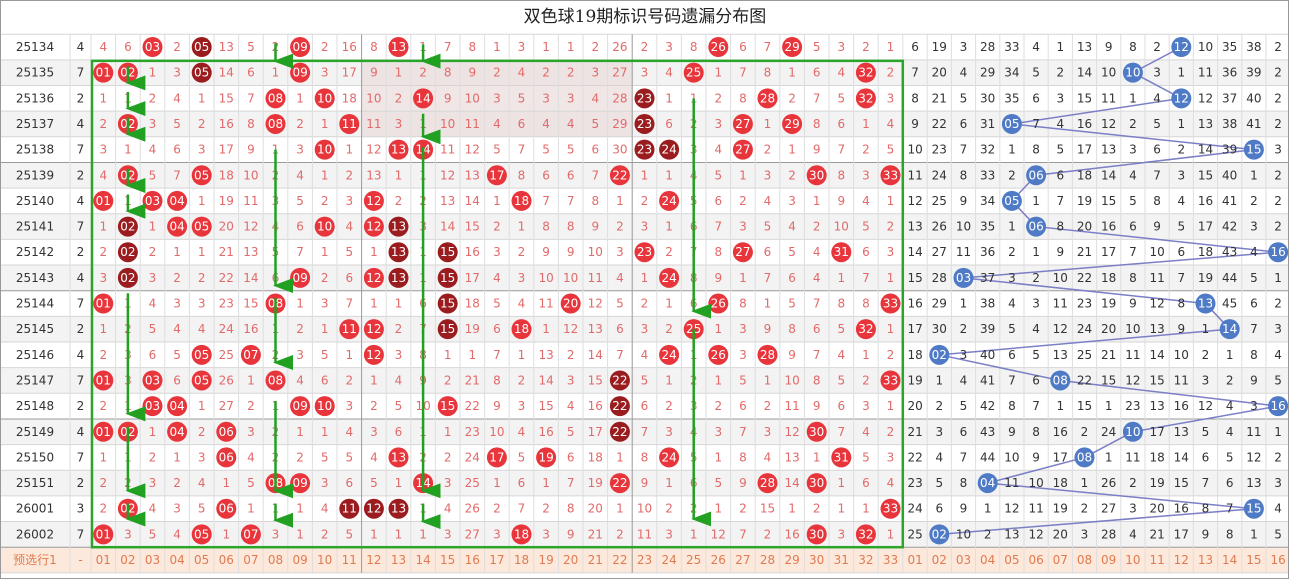  I want to click on footer-number: 33, so click(890, 560).